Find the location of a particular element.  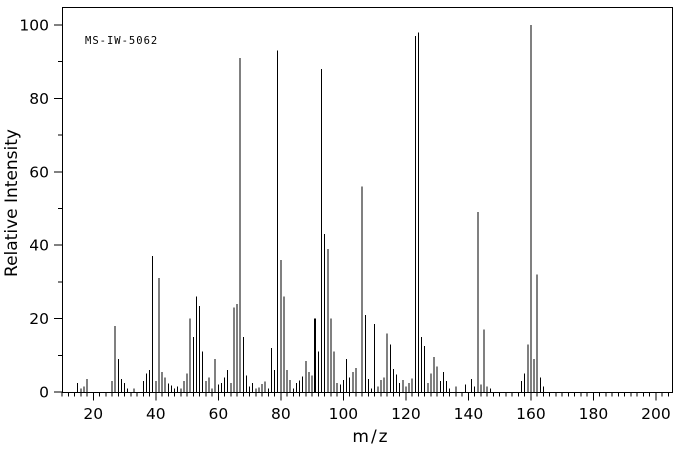

x-tick-label: 180 is located at coordinates (594, 414).